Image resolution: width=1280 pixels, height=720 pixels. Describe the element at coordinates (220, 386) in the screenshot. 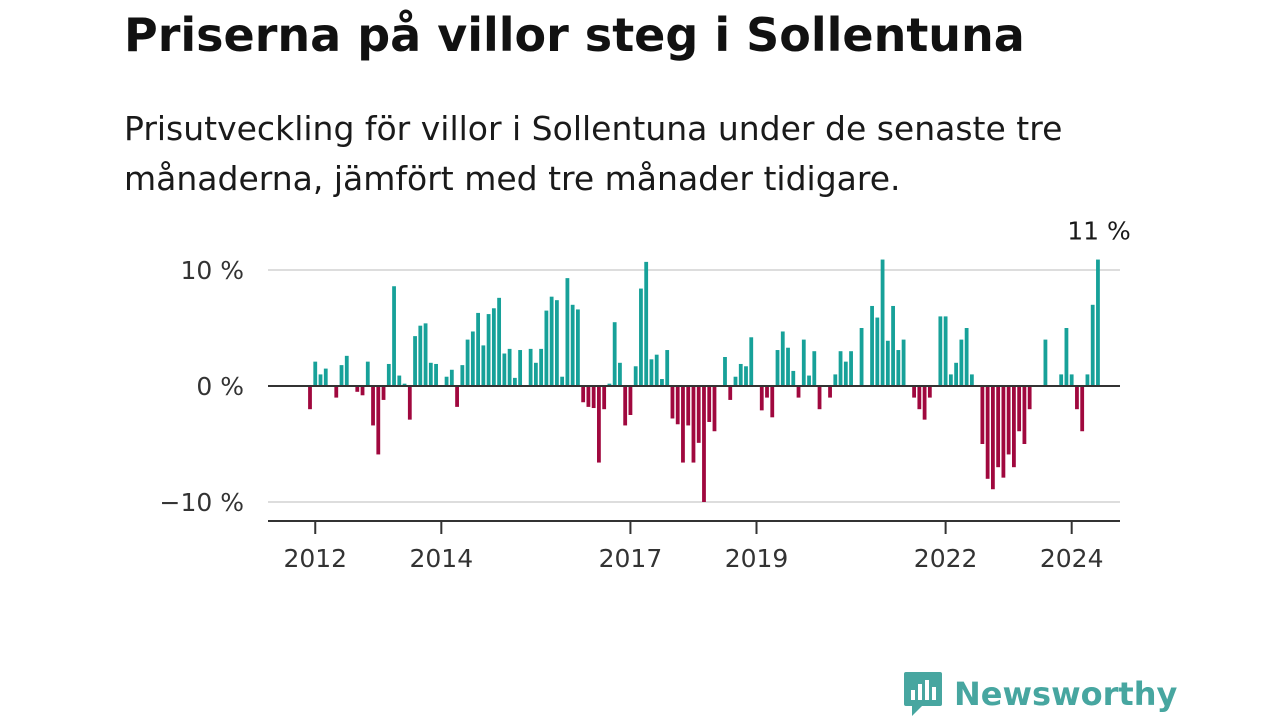

I see `y-tick-label: 0 %` at that location.